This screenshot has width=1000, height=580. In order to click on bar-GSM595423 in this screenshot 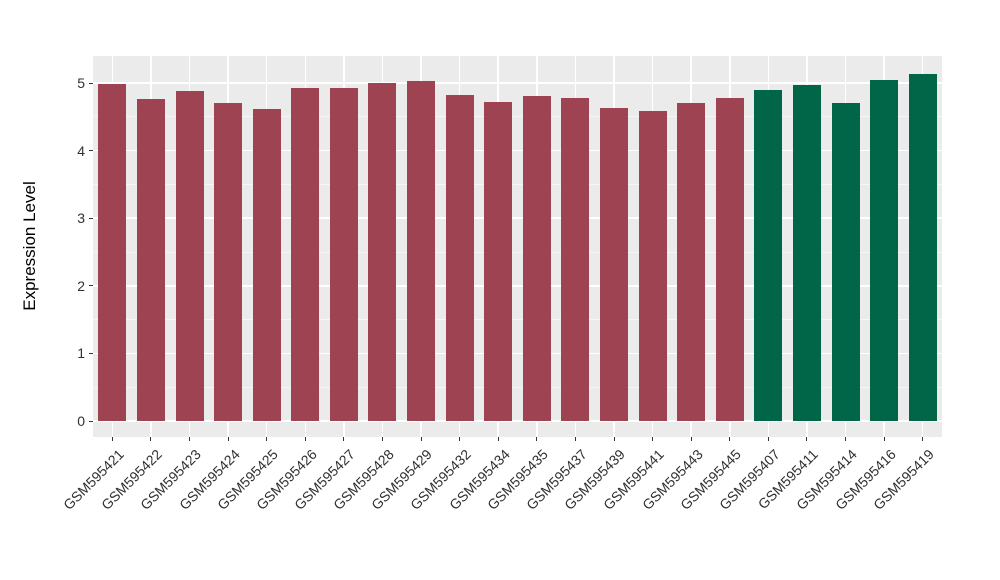, I will do `click(189, 256)`.